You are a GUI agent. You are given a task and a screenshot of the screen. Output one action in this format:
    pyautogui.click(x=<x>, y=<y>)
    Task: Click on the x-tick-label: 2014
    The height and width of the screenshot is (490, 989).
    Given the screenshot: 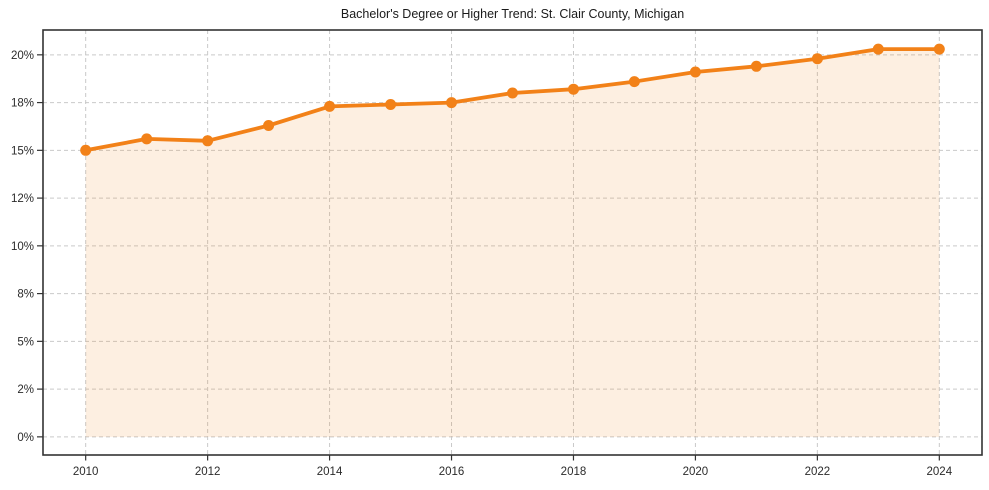 What is the action you would take?
    pyautogui.click(x=330, y=472)
    